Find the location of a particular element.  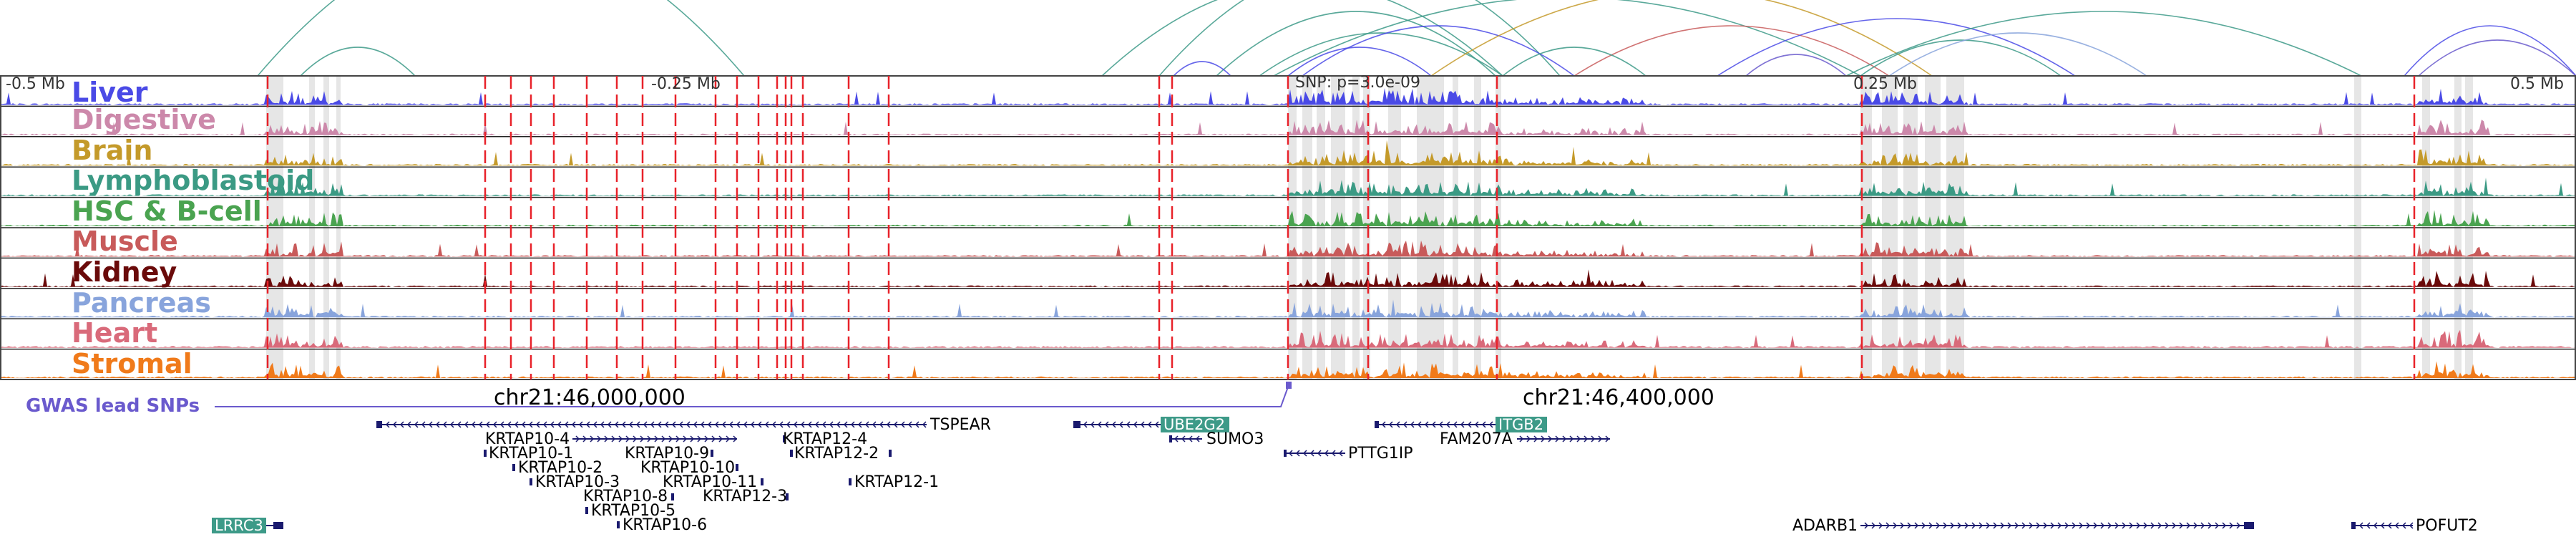

gene-krtap10-1: KRTAP10-1 is located at coordinates (528, 454).